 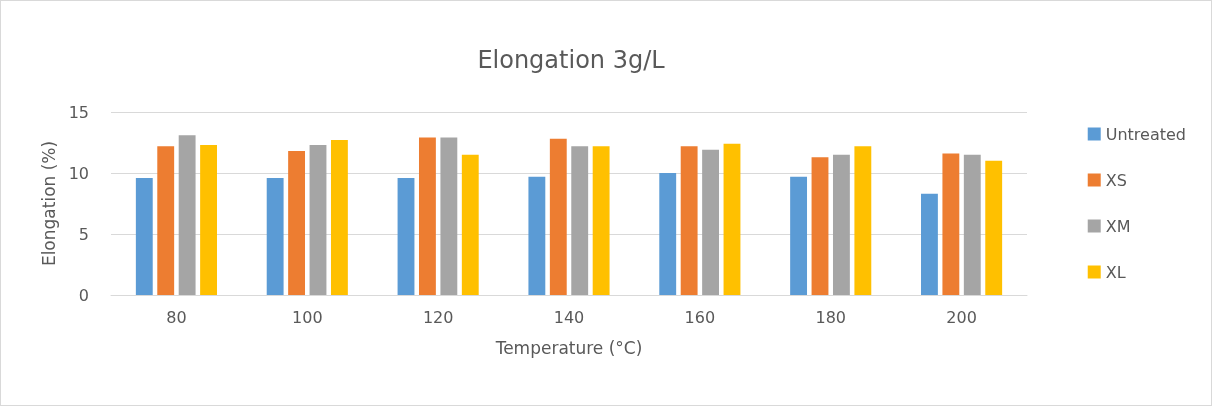 What do you see at coordinates (83, 234) in the screenshot?
I see `y-tick-label: 5` at bounding box center [83, 234].